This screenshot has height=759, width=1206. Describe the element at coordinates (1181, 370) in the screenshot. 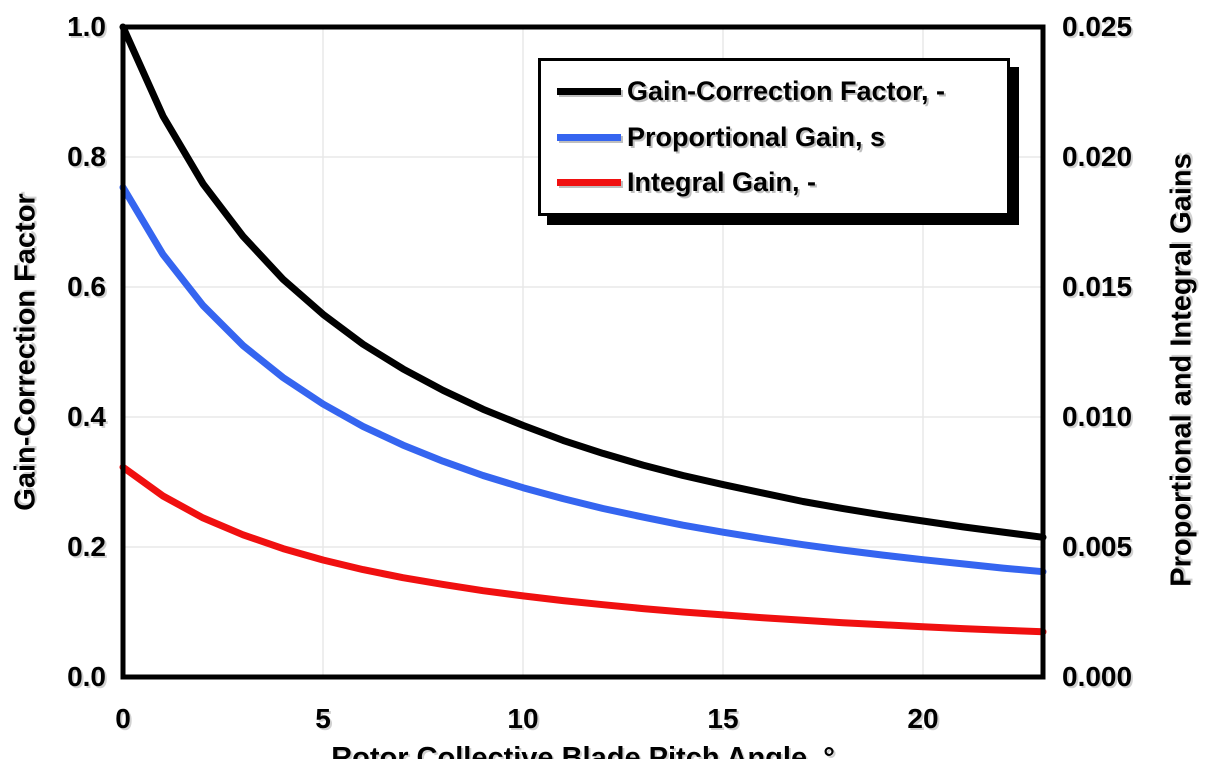

I see `right-y-axis-title: Proportional and Integral Gains` at that location.